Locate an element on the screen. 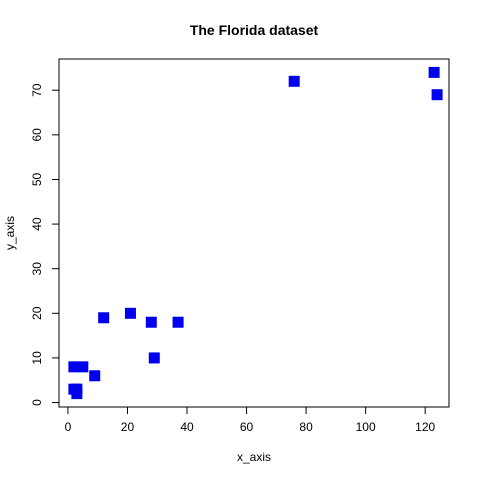 This screenshot has width=480, height=485. y-tick-label: 20 is located at coordinates (37, 313).